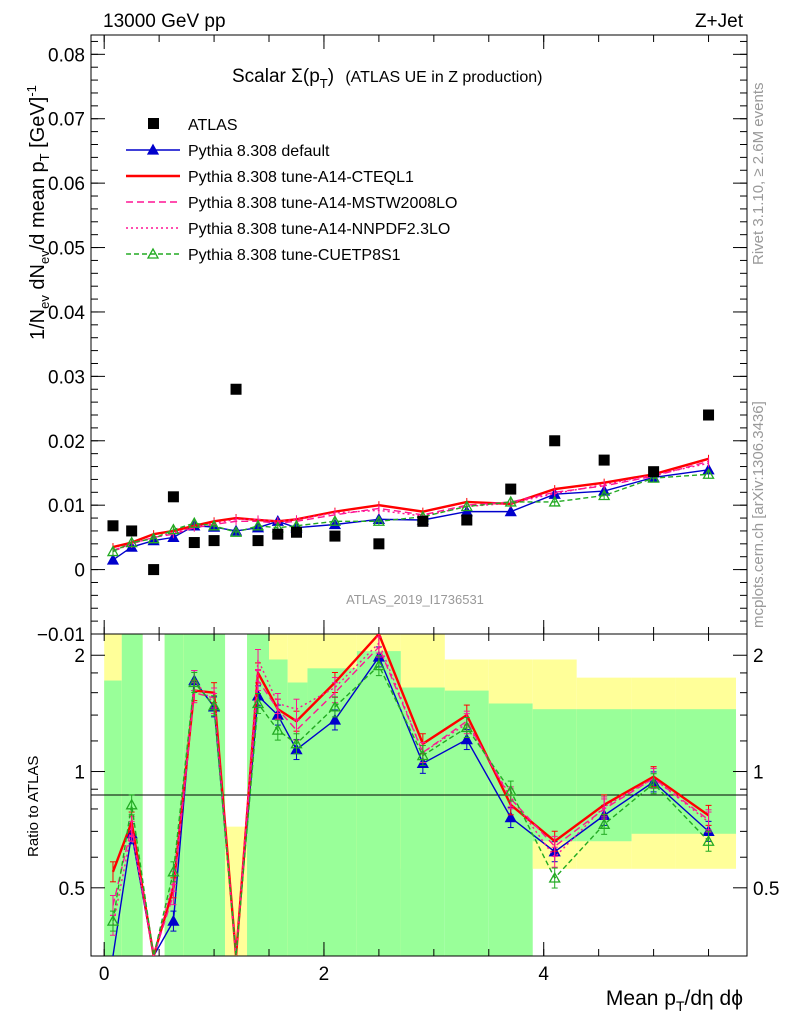 Image resolution: width=786 pixels, height=1024 pixels. I want to click on legend-marker-atlas, so click(153, 123).